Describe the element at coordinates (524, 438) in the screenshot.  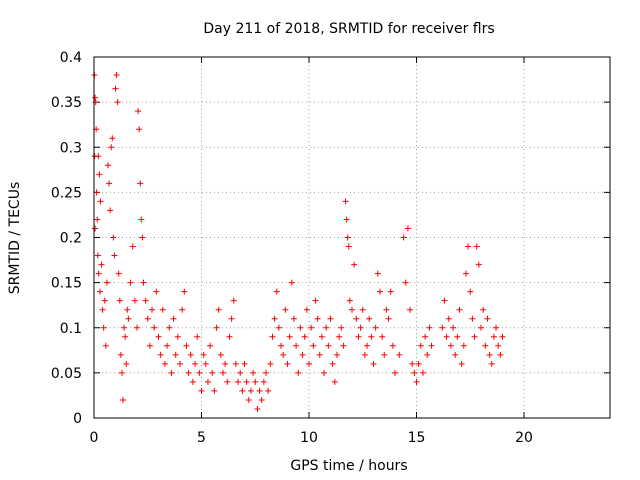
I see `x-tick-label: 20` at that location.